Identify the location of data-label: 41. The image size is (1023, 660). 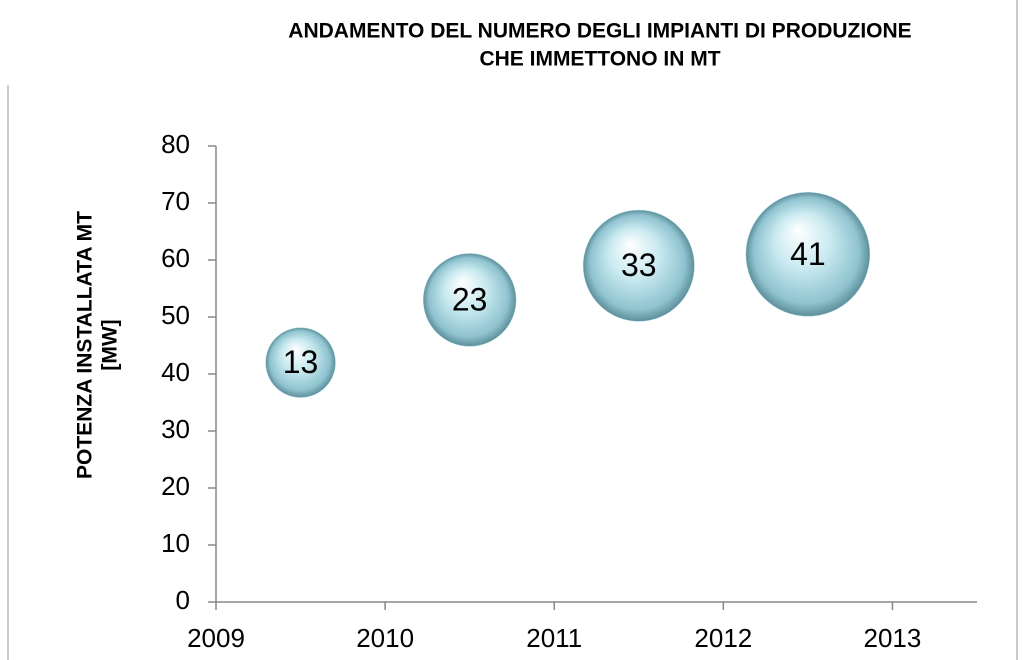
(808, 254).